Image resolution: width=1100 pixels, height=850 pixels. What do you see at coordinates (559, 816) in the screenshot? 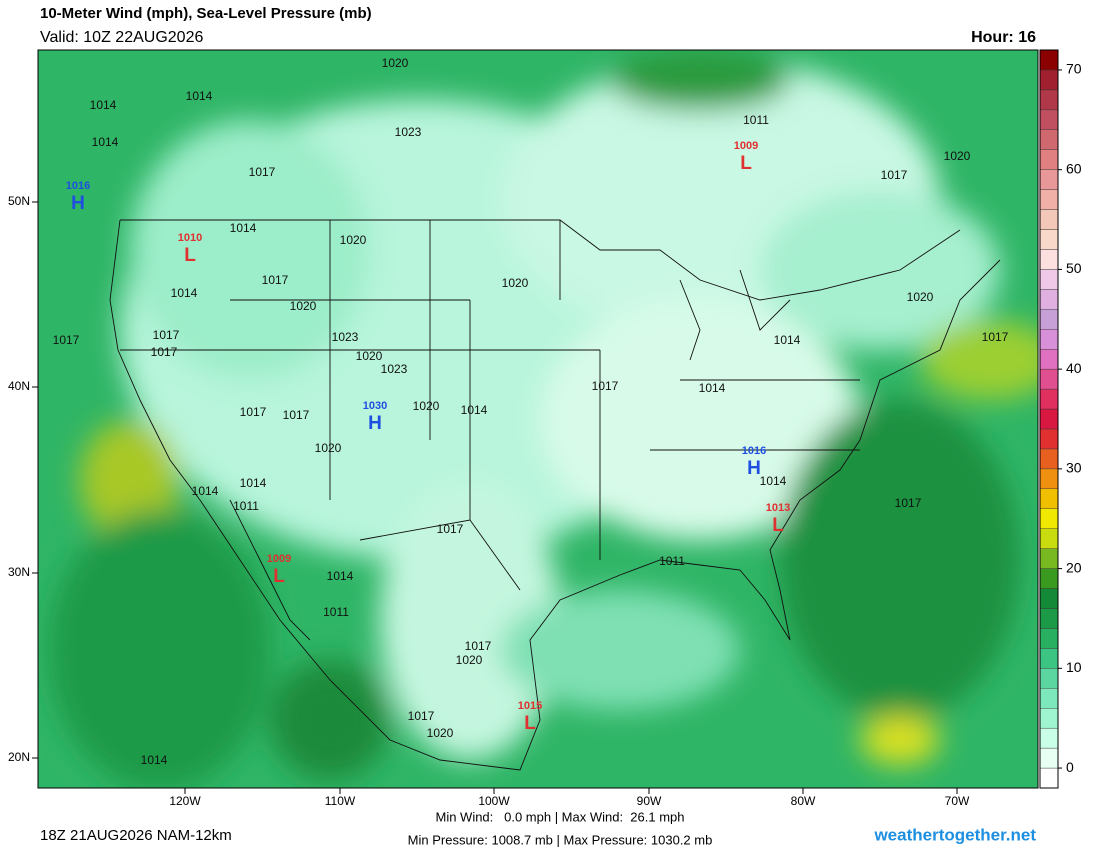
I see `wind-range: Min Wind: 0.0 mph | Max Wind: 26.1 mph` at bounding box center [559, 816].